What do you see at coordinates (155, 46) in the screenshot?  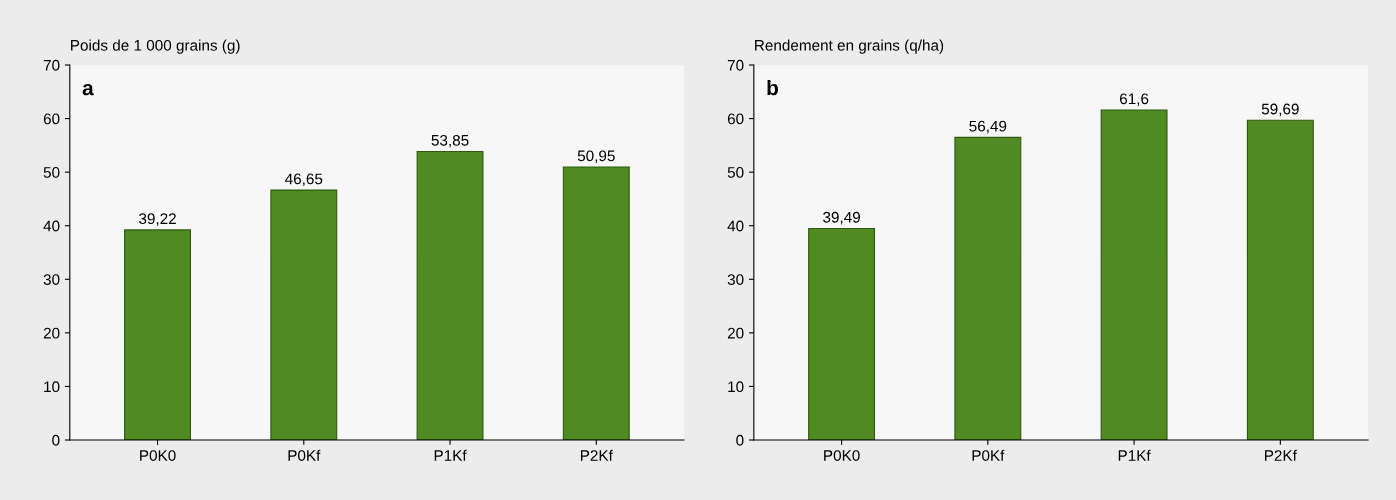 I see `y-axis-title: Poids de 1 000 grains (g)` at bounding box center [155, 46].